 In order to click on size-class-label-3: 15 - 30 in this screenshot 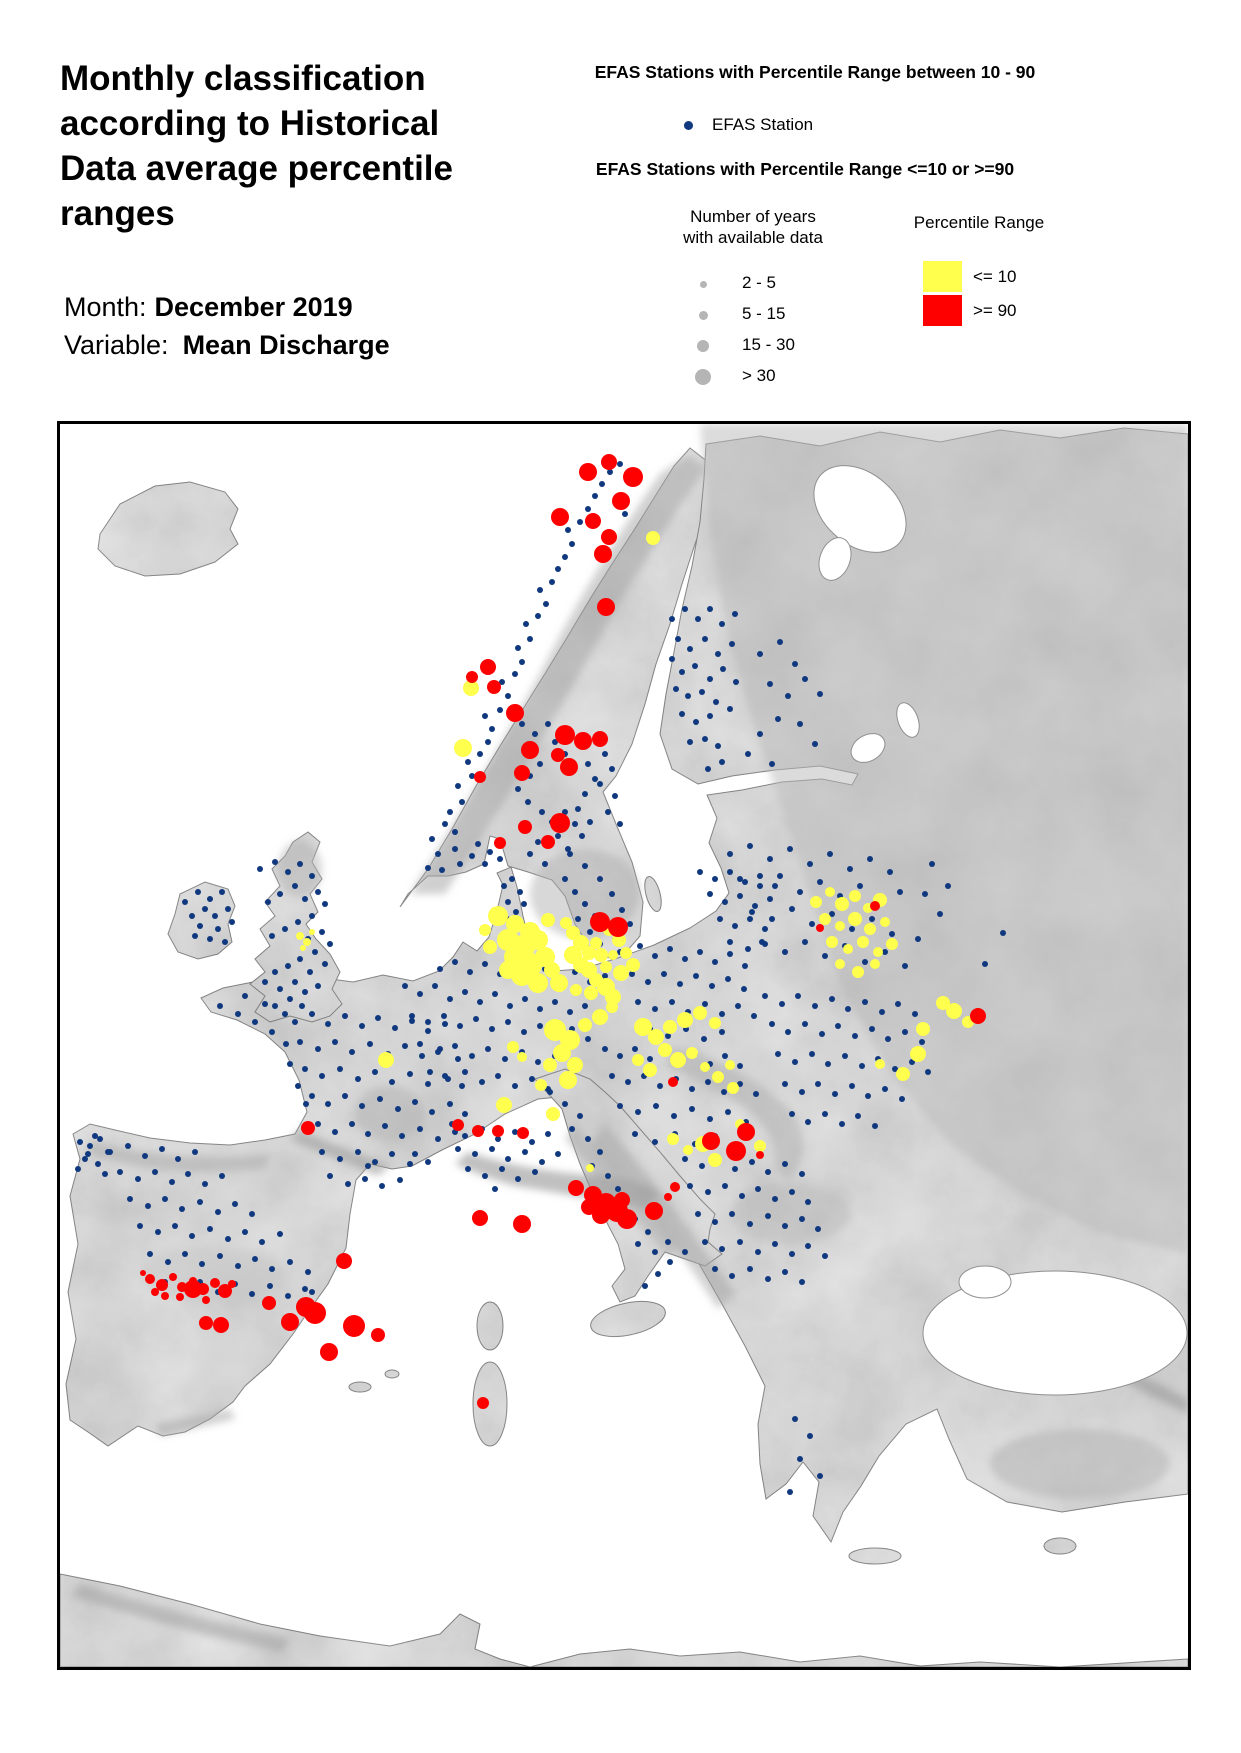, I will do `click(768, 344)`.